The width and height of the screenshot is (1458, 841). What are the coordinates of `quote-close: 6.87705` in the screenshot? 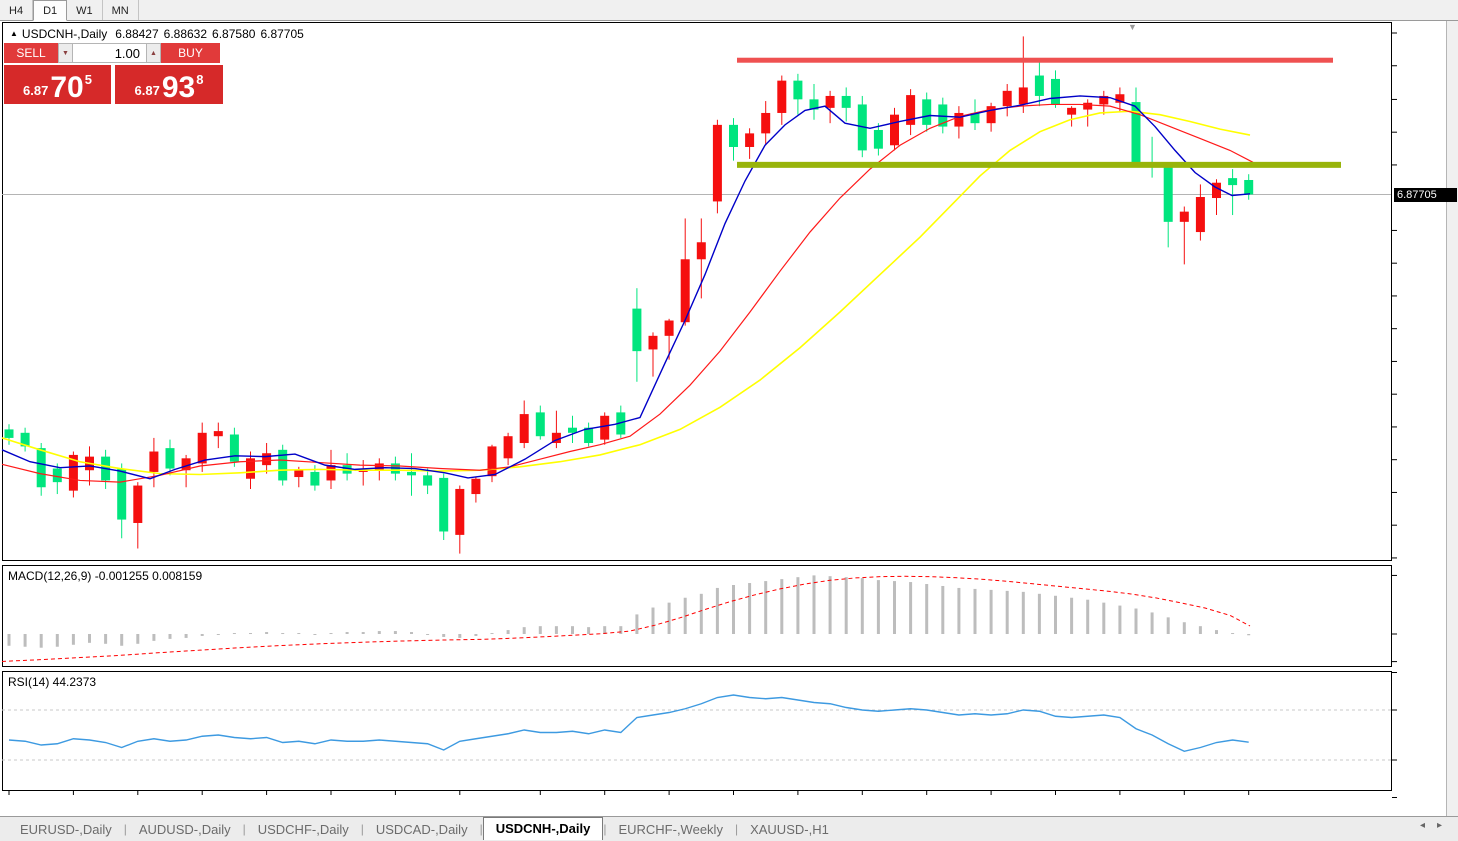 It's located at (282, 34).